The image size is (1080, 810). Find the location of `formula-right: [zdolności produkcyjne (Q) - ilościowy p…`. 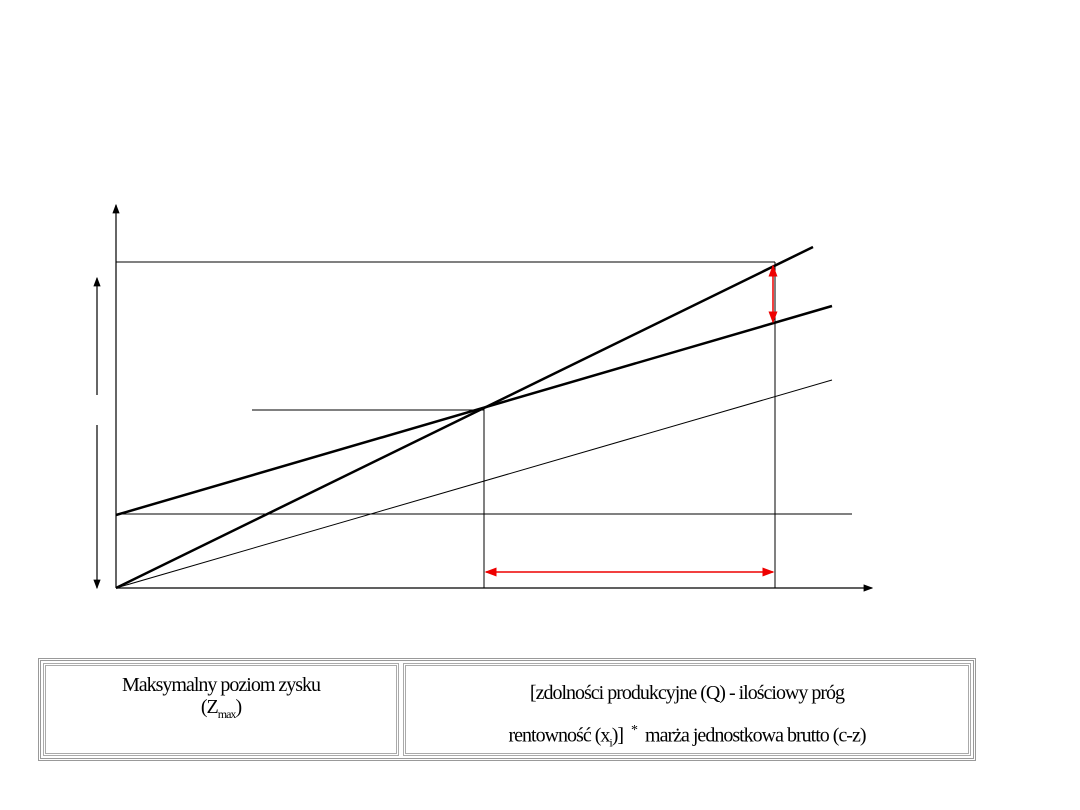

formula-right: [zdolności produkcyjne (Q) - ilościowy p… is located at coordinates (687, 709).